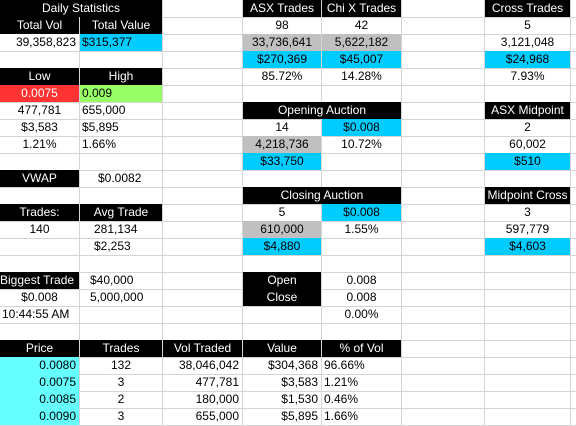  Describe the element at coordinates (121, 93) in the screenshot. I see `high-price: 0.009` at that location.